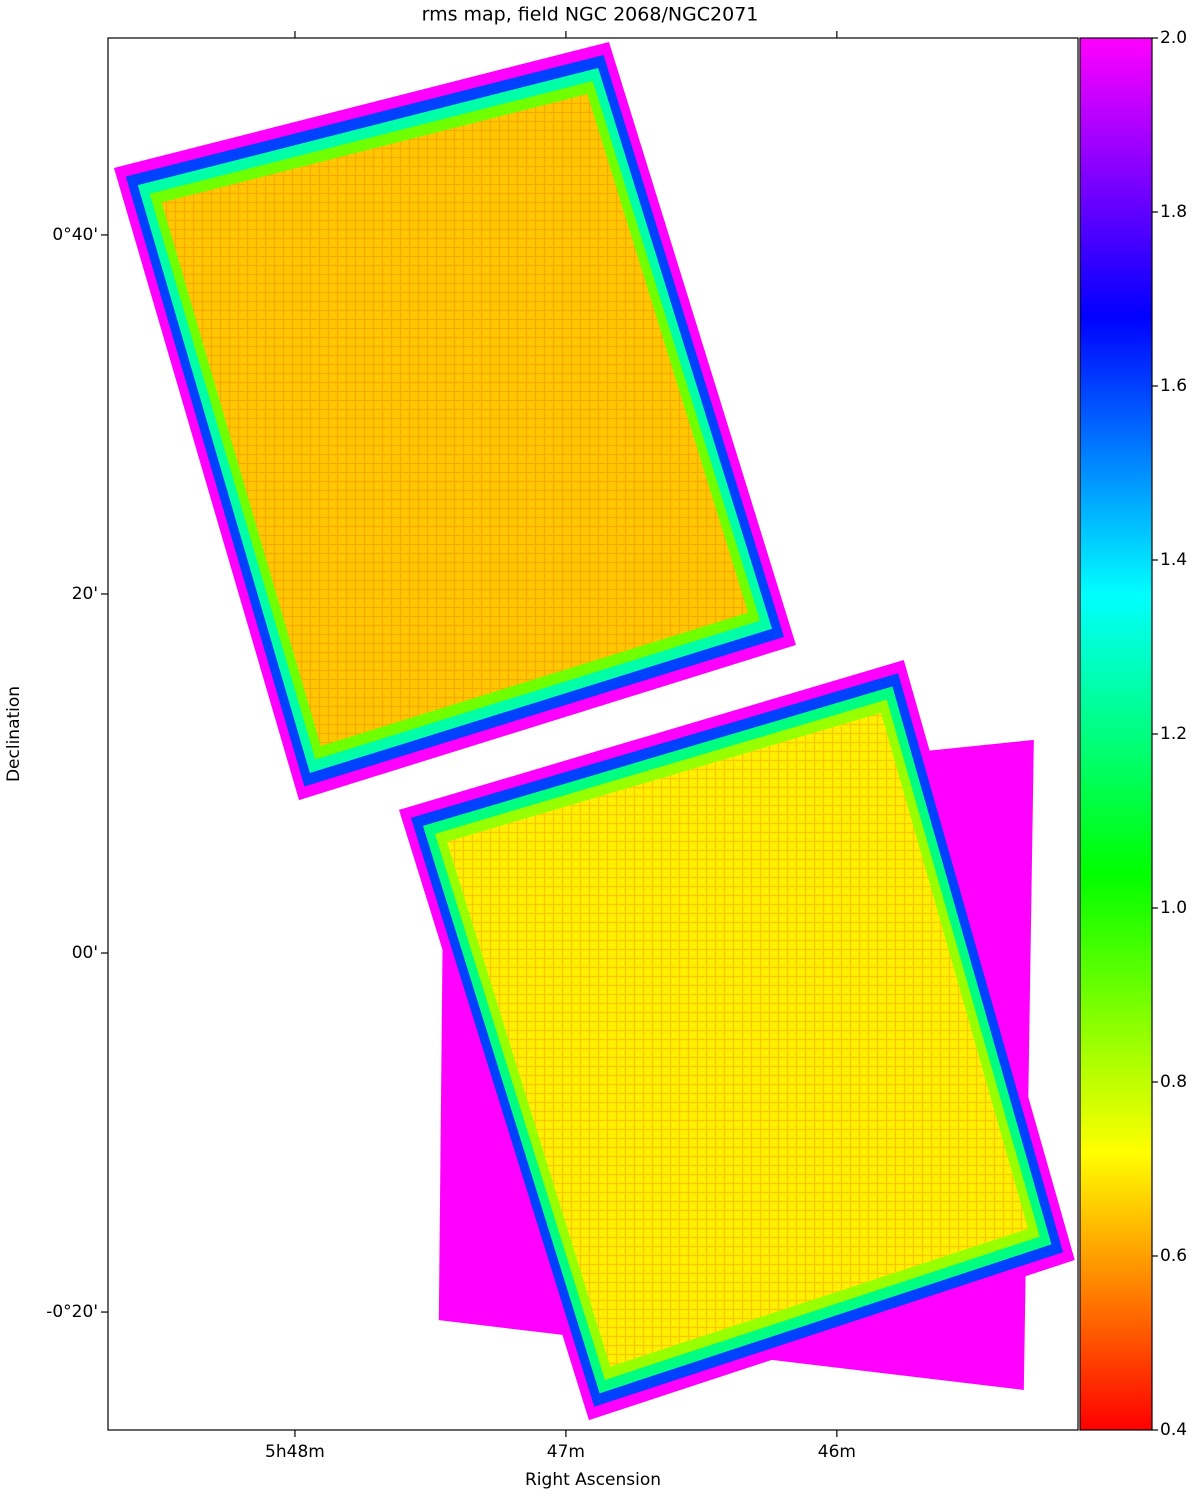 Image resolution: width=1200 pixels, height=1499 pixels. What do you see at coordinates (1173, 1256) in the screenshot?
I see `colorbar-tick-label: 0.6` at bounding box center [1173, 1256].